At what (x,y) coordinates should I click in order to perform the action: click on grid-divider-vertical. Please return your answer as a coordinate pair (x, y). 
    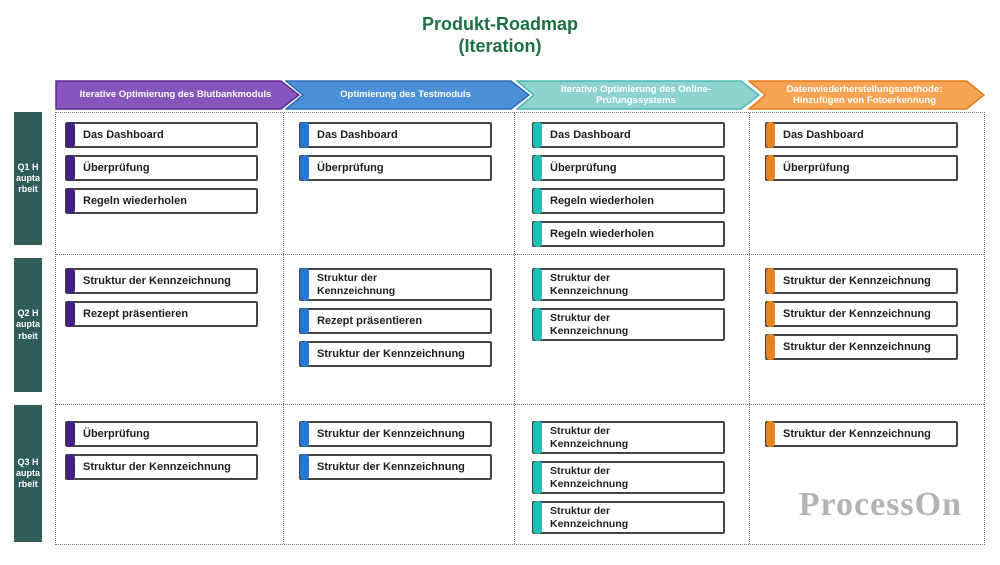
    Looking at the image, I should click on (749, 328).